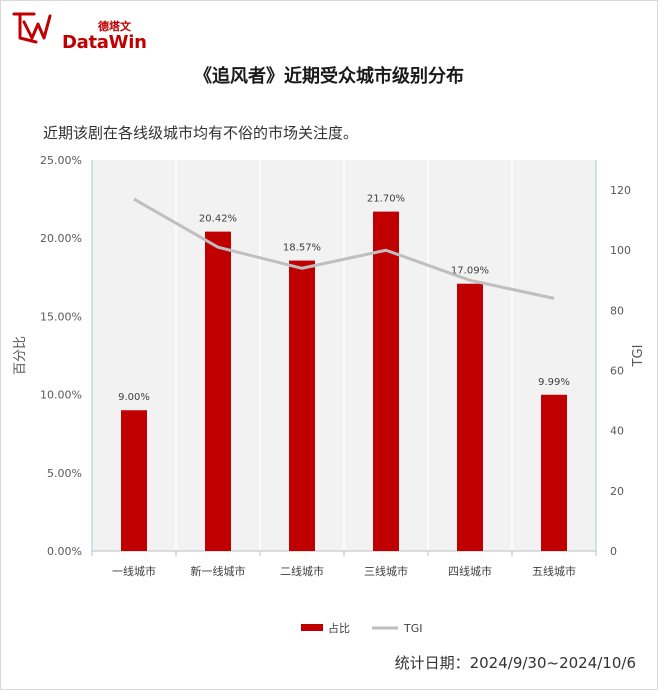 This screenshot has width=658, height=690. Describe the element at coordinates (80, 30) in the screenshot. I see `datawin-logo: 德塔文 DataWin` at that location.